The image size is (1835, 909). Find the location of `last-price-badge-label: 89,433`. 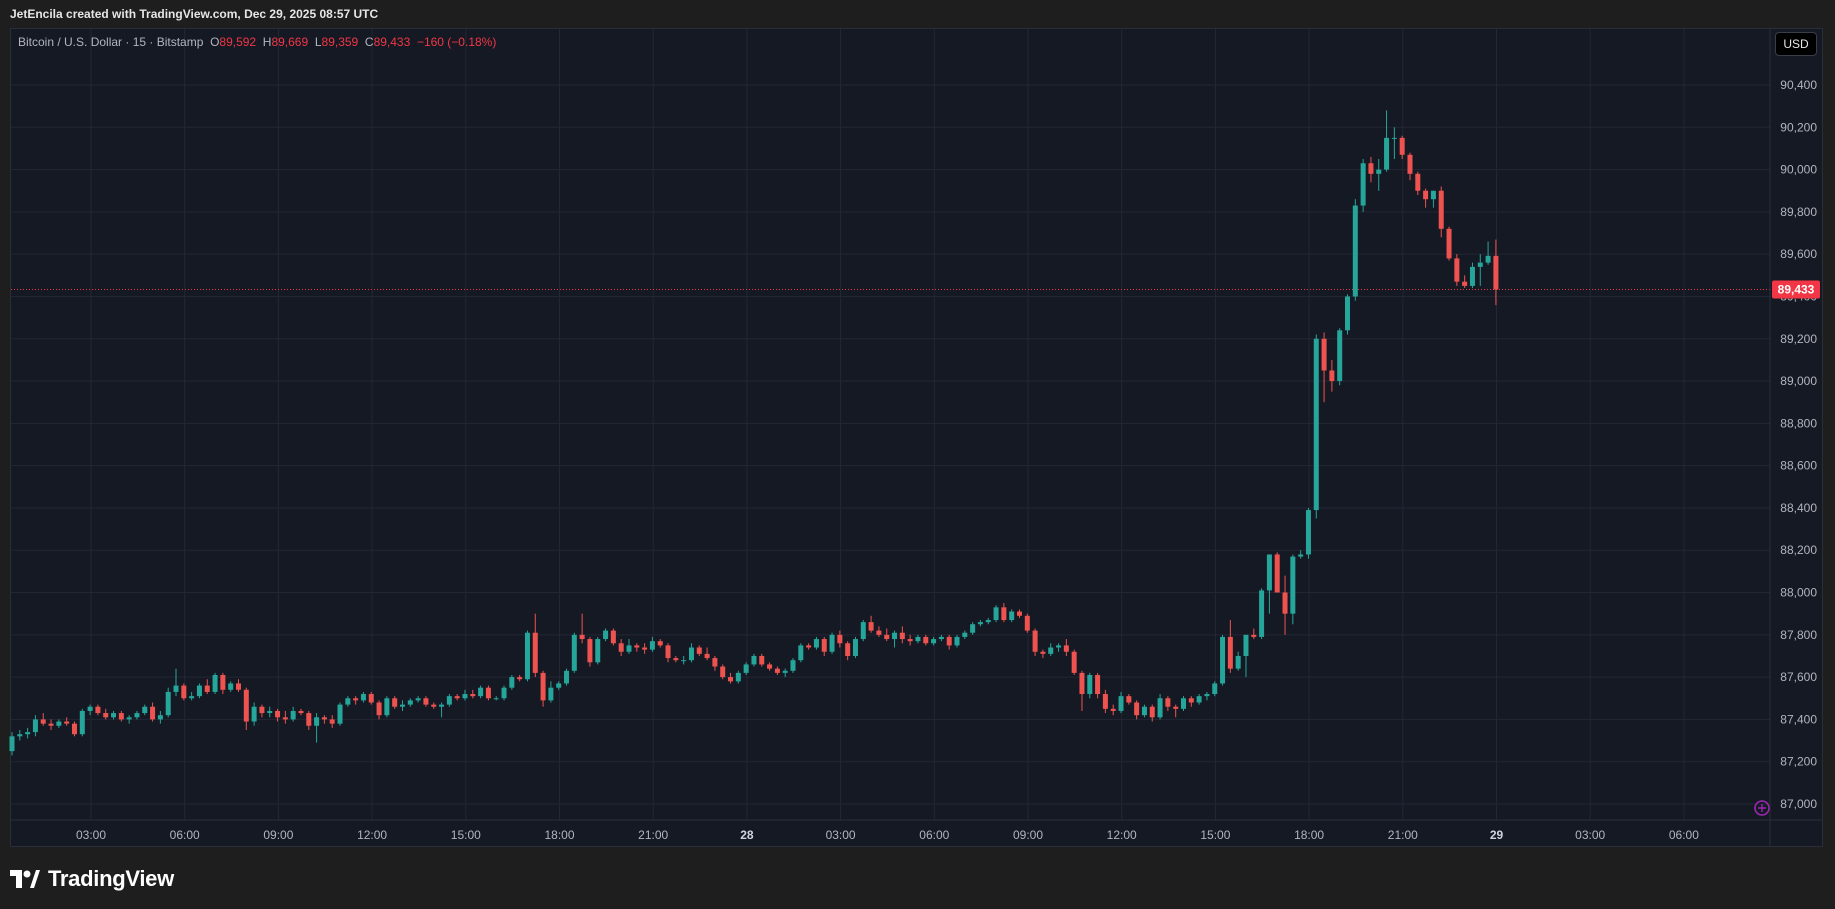

last-price-badge-label: 89,433 is located at coordinates (1796, 289).